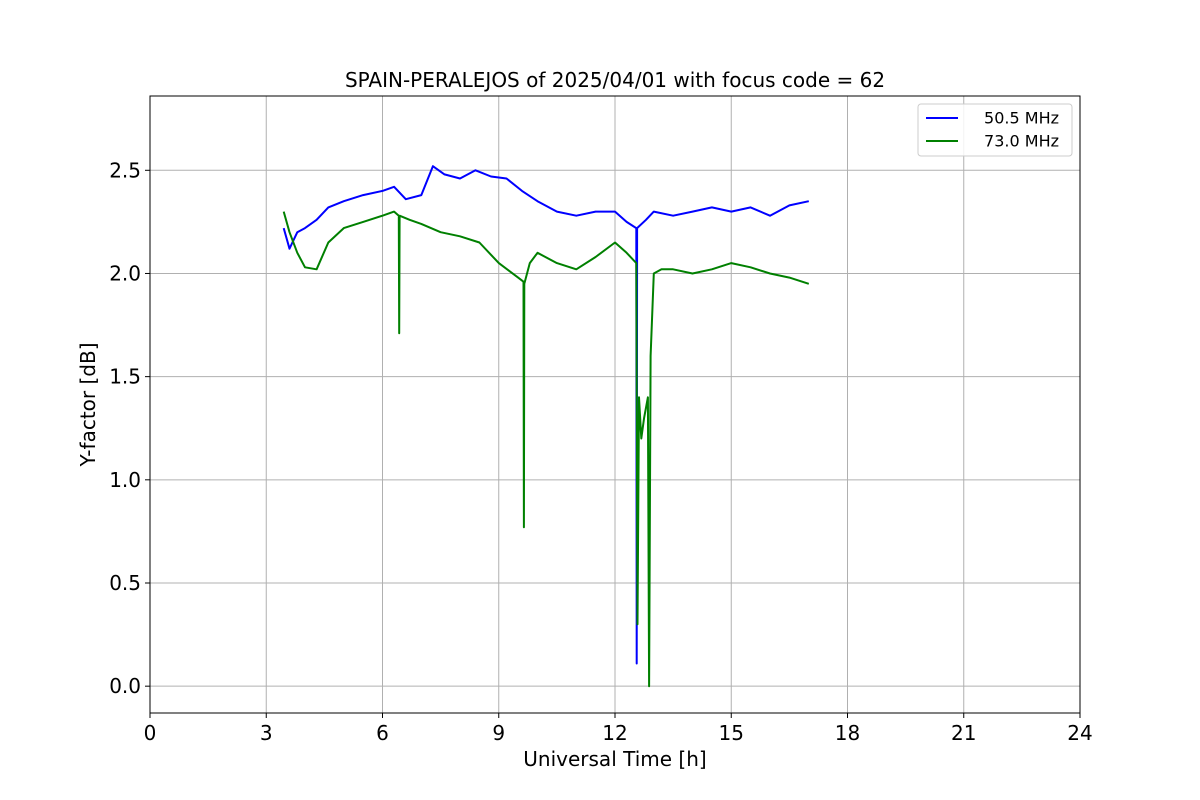  What do you see at coordinates (731, 733) in the screenshot?
I see `x-tick-label: 15` at bounding box center [731, 733].